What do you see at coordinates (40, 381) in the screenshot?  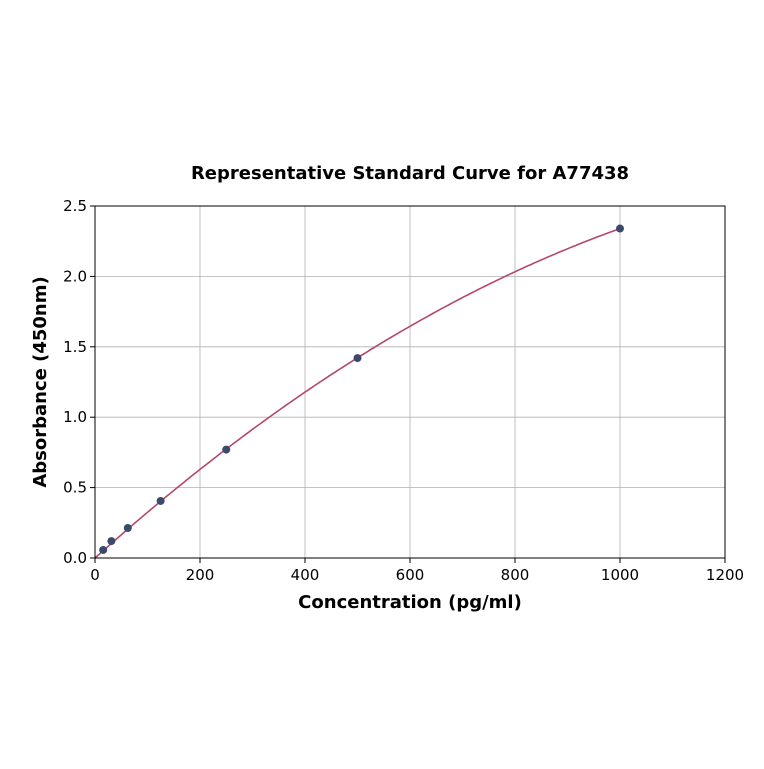 I see `y-axis-label: Absorbance (450nm)` at bounding box center [40, 381].